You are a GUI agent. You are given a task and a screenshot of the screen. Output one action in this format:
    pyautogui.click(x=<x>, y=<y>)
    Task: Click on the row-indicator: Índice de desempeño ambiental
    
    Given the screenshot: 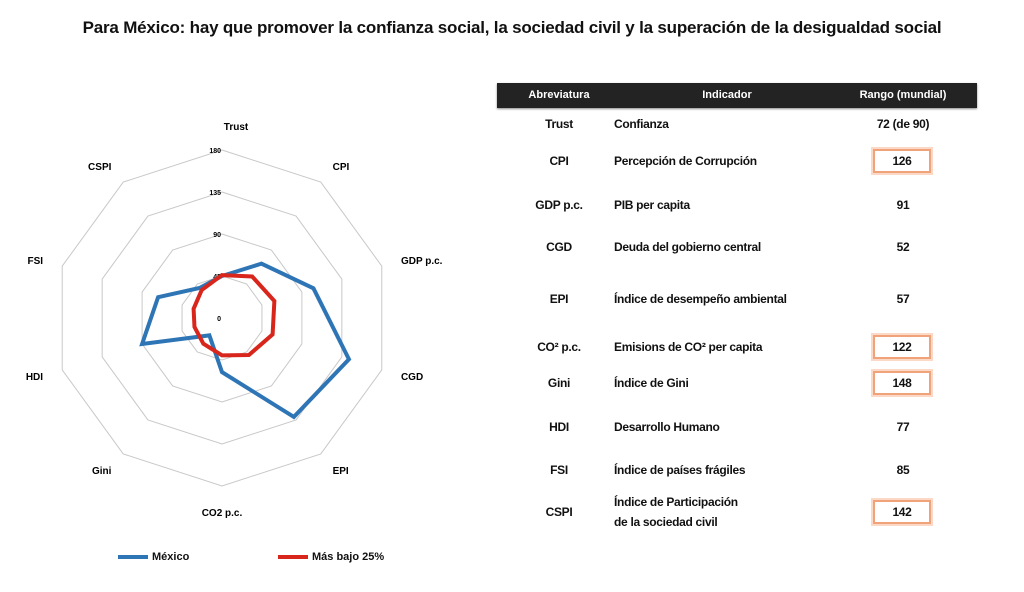 What is the action you would take?
    pyautogui.click(x=700, y=299)
    